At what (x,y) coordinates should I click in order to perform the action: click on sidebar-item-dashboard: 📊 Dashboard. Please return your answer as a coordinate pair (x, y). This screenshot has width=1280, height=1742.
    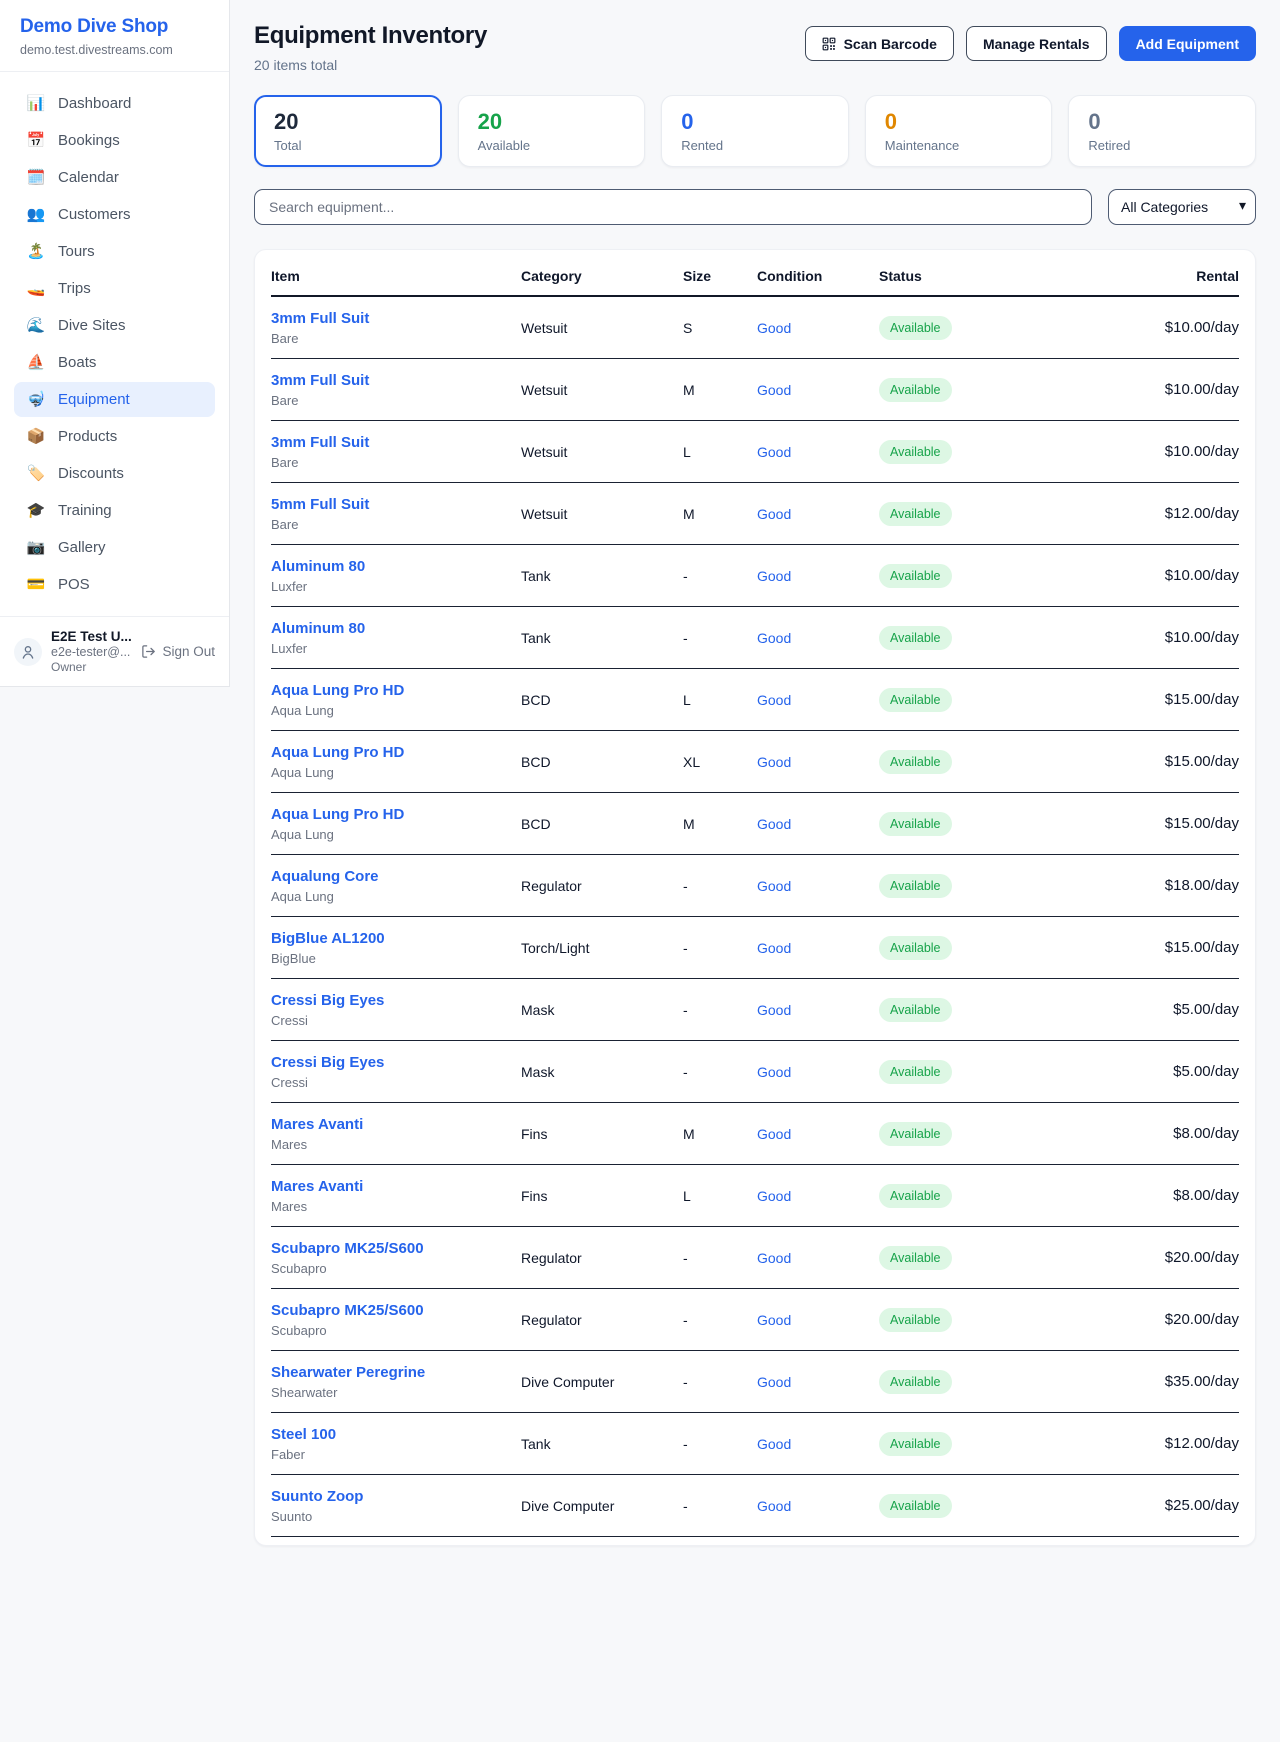
    Looking at the image, I should click on (114, 103).